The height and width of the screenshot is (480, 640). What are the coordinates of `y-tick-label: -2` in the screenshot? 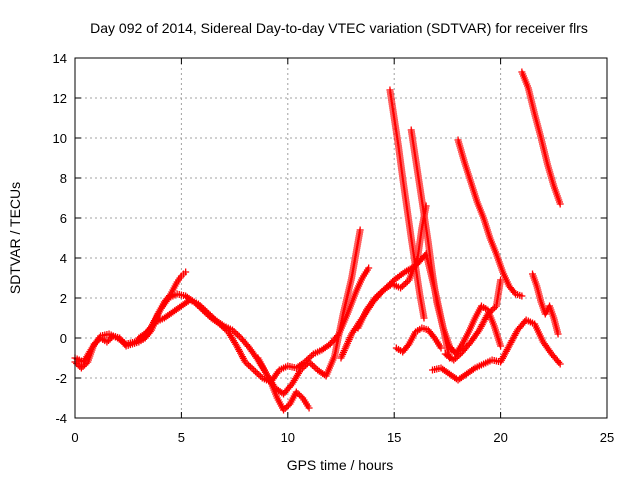 It's located at (61, 378).